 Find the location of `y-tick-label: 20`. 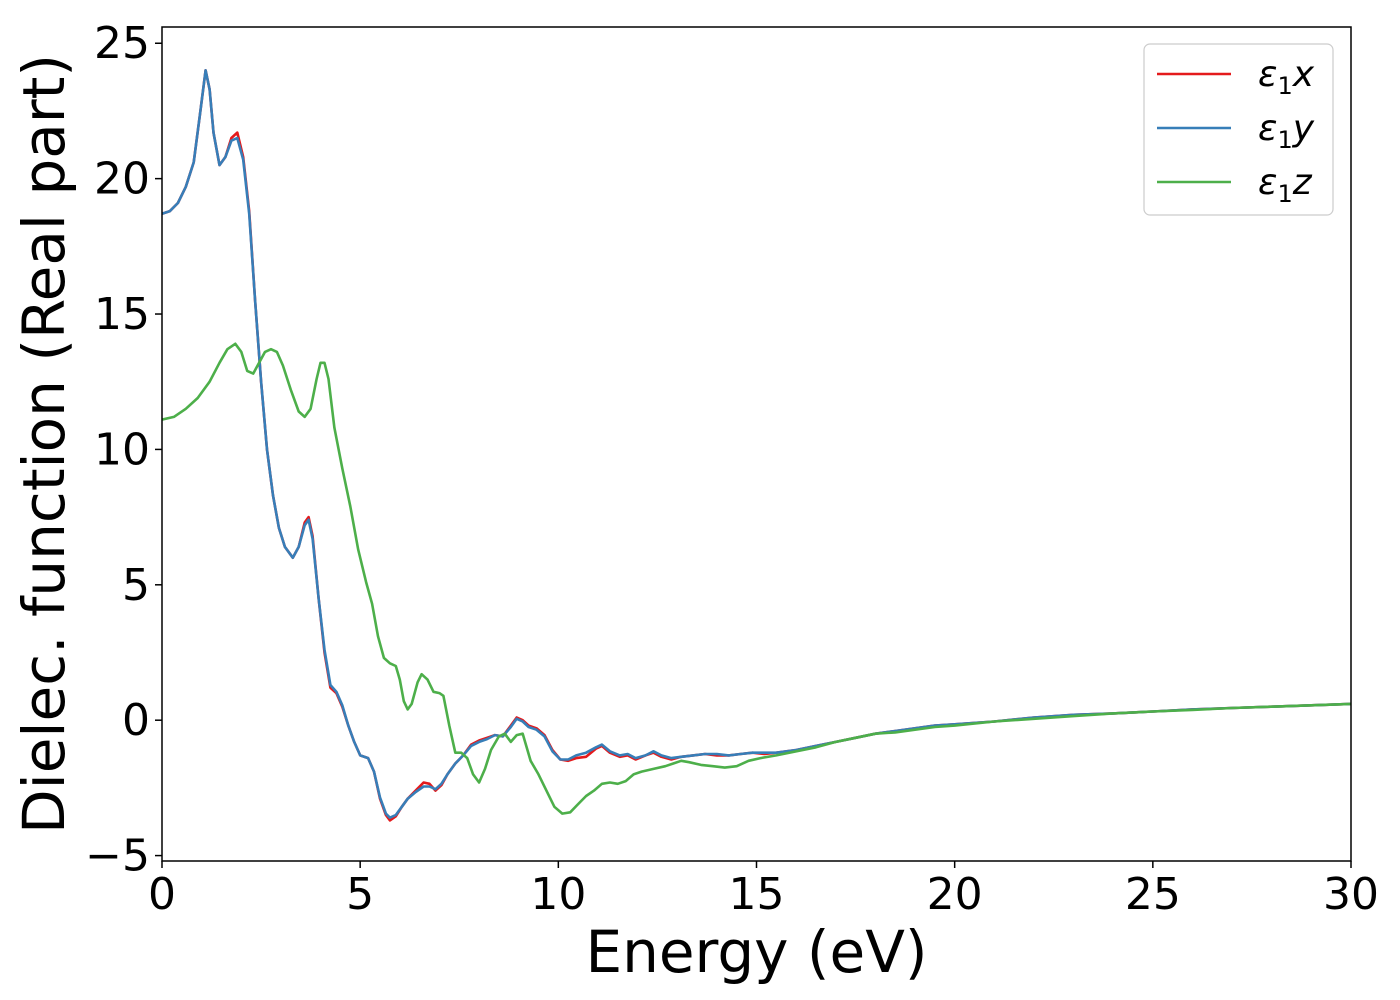

y-tick-label: 20 is located at coordinates (122, 179).